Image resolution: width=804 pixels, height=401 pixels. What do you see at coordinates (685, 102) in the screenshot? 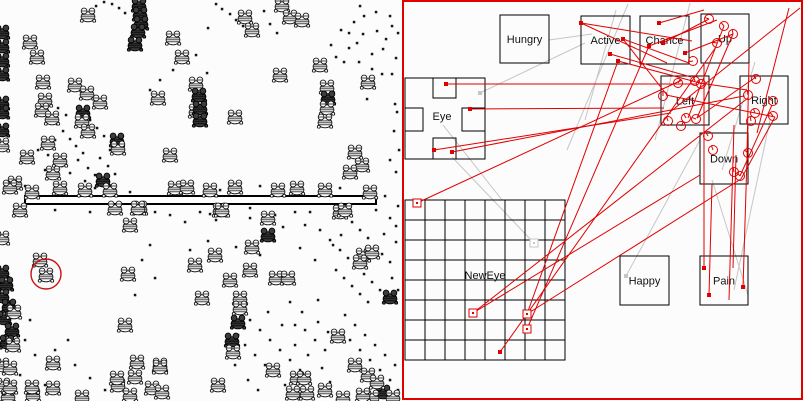
I see `node-label-left: Left` at bounding box center [685, 102].